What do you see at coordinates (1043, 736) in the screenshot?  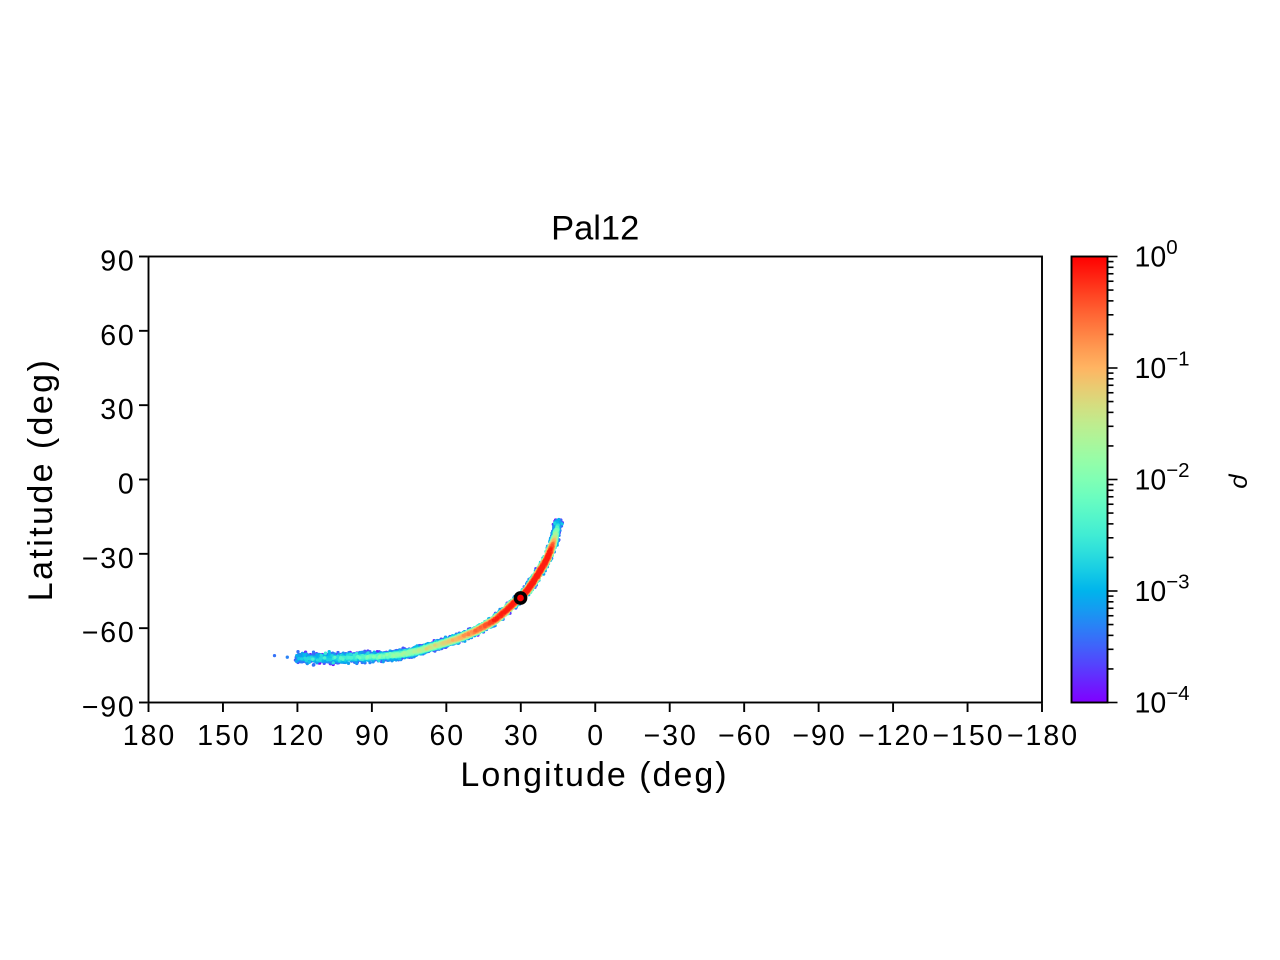 I see `svg-text: −180` at bounding box center [1043, 736].